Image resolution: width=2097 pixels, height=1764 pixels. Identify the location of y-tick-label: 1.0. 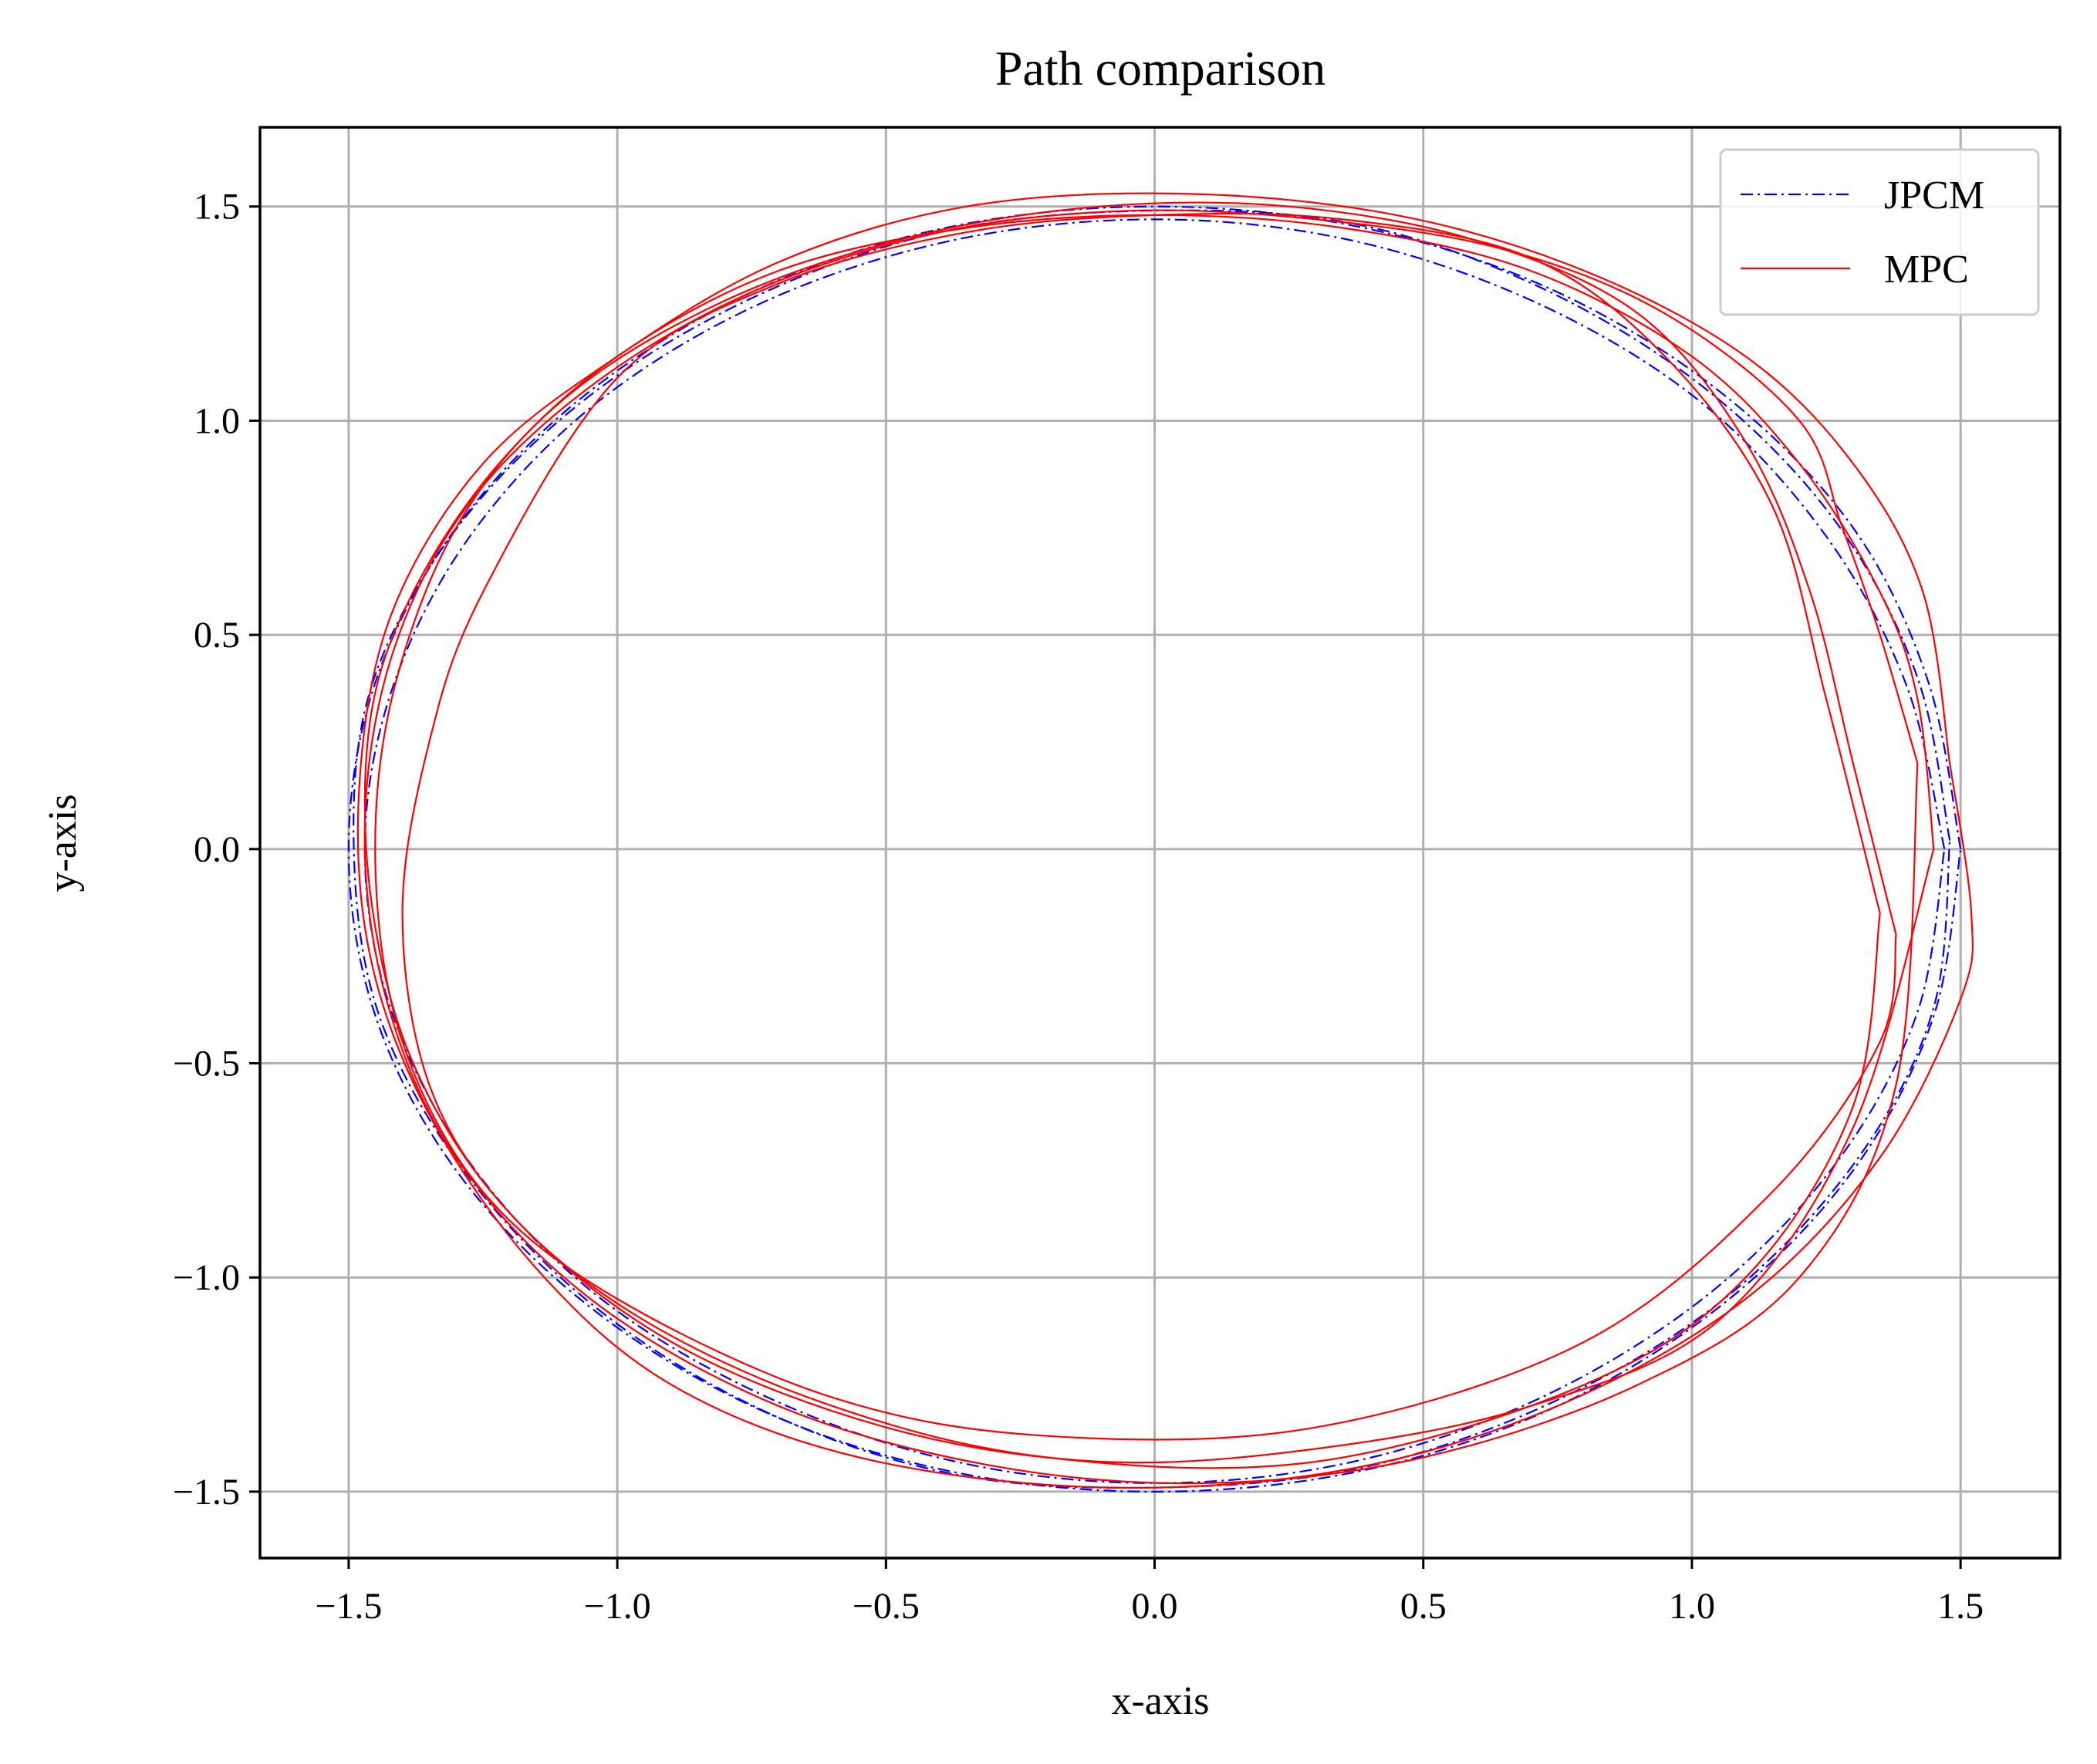
(217, 421).